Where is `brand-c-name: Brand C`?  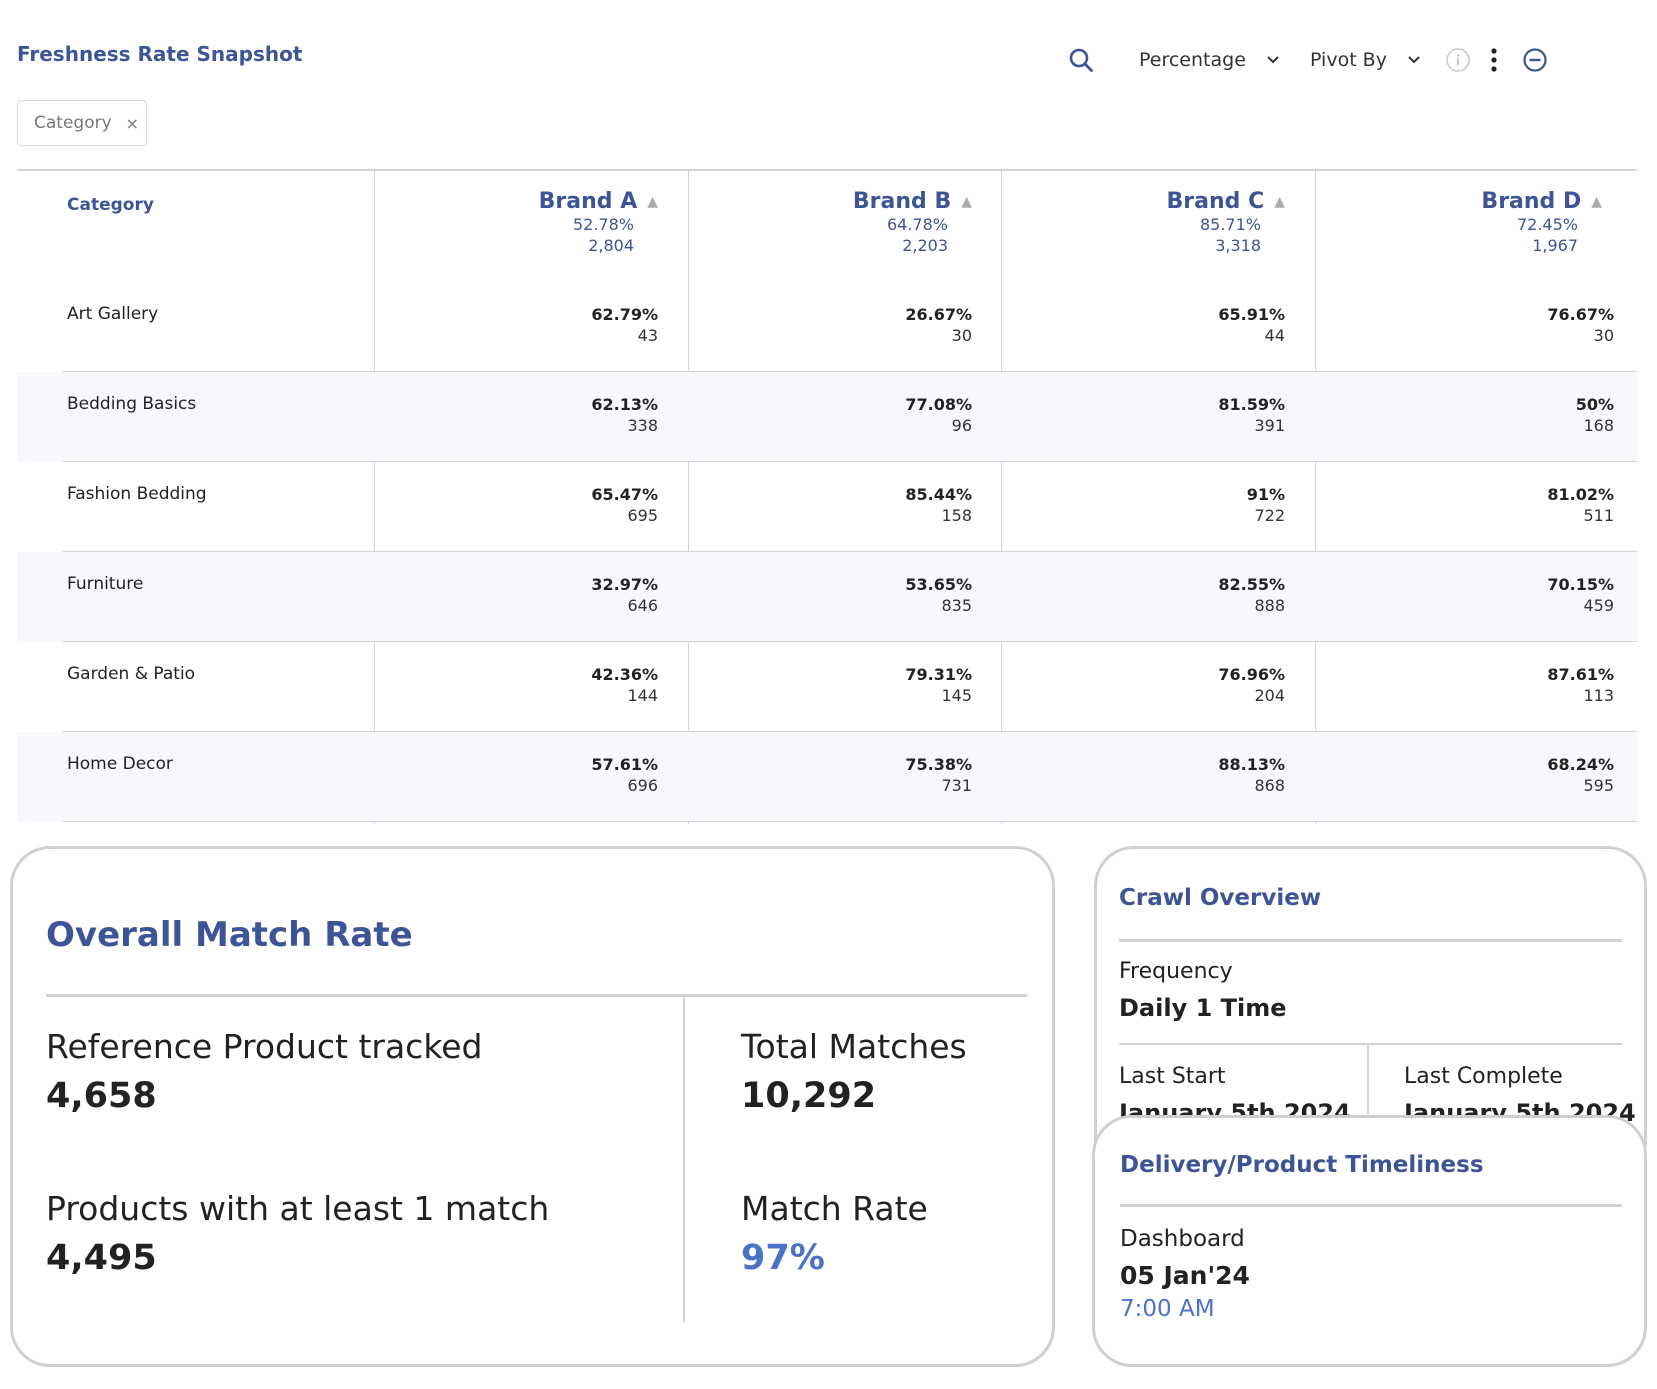 brand-c-name: Brand C is located at coordinates (1215, 201).